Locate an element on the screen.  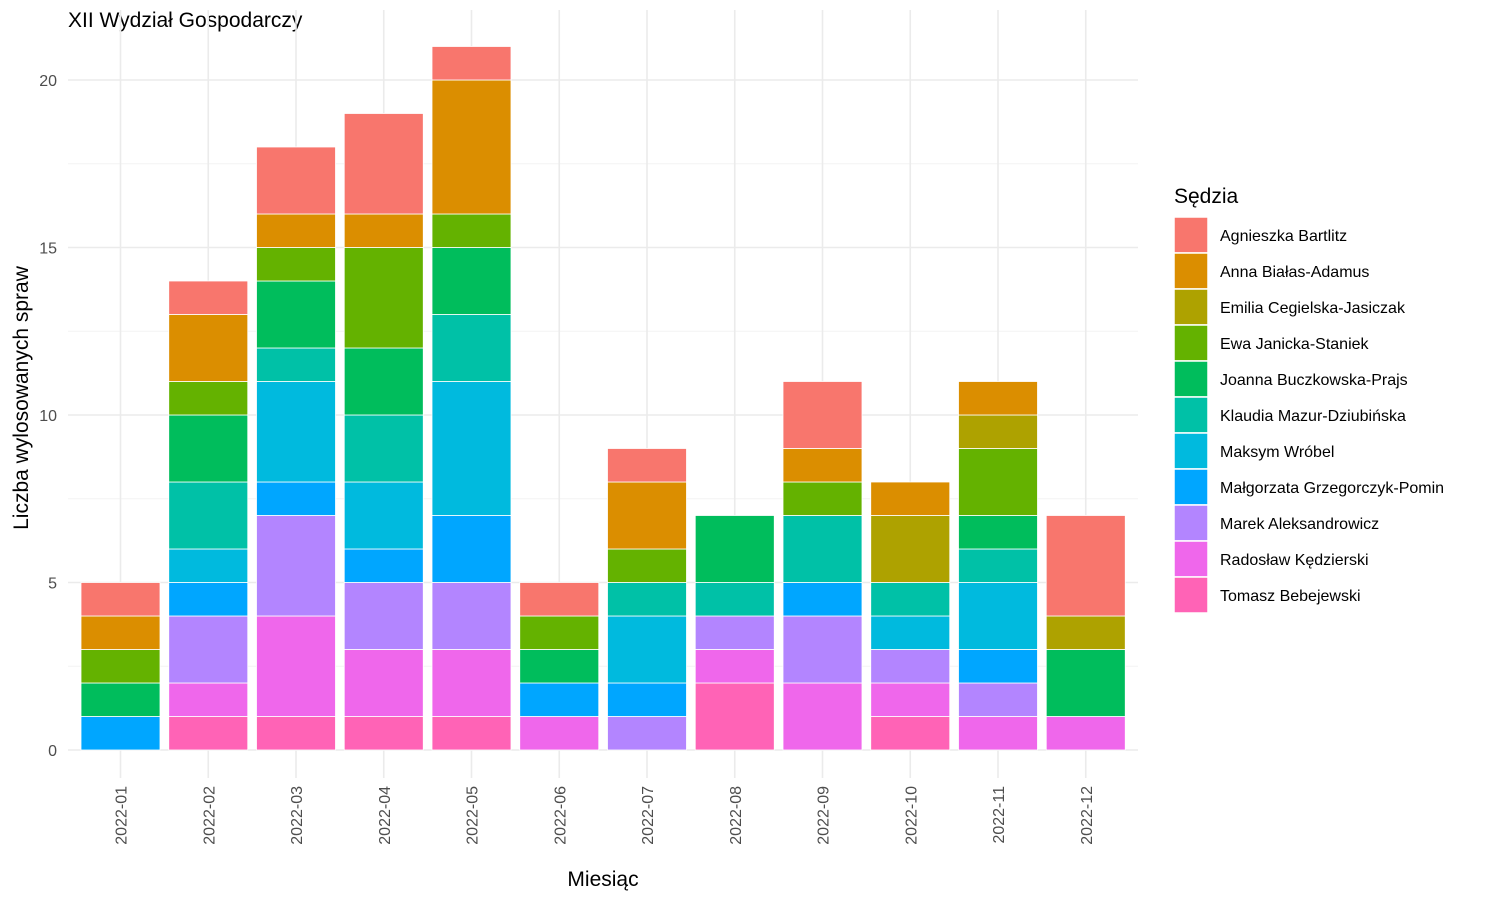
x-tick-label: 2022-01 is located at coordinates (122, 815).